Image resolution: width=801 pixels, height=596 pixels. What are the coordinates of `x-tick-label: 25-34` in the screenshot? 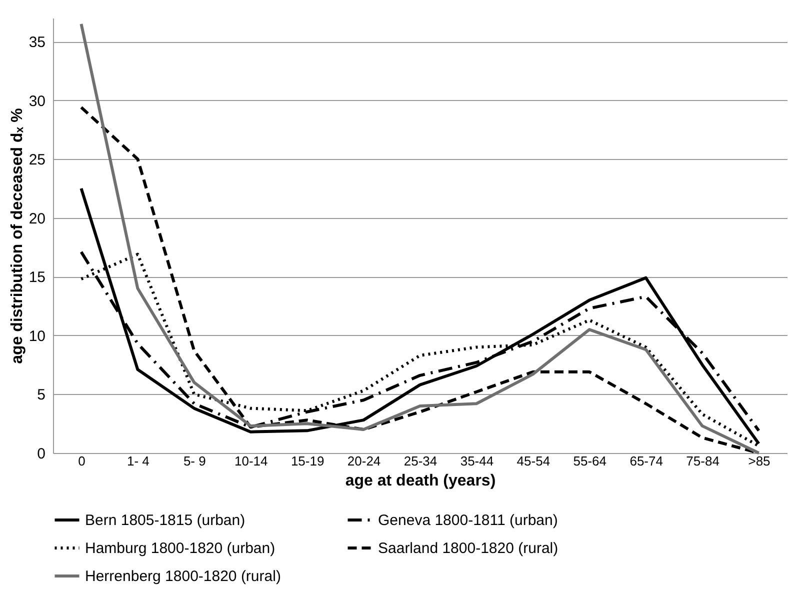 It's located at (421, 461).